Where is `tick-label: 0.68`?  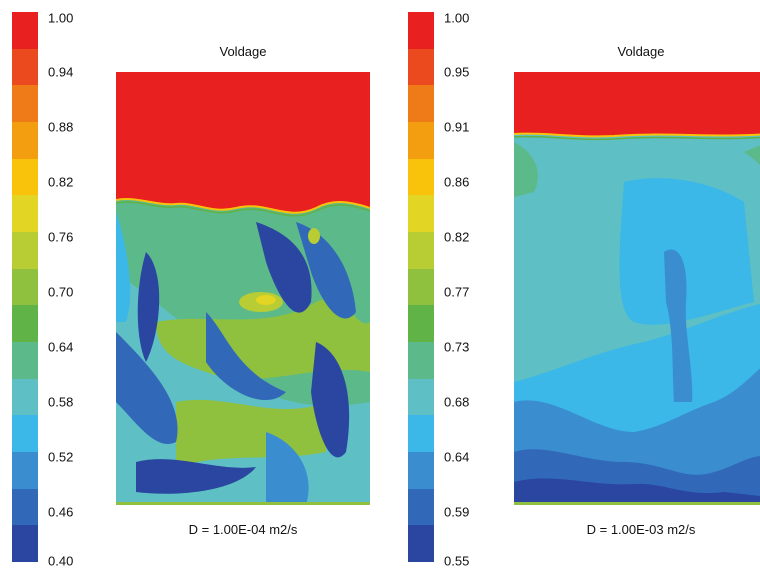 tick-label: 0.68 is located at coordinates (457, 402).